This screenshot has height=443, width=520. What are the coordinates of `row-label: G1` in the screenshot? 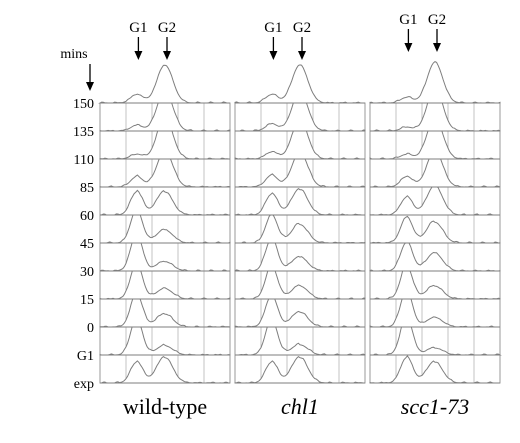 It's located at (85, 356).